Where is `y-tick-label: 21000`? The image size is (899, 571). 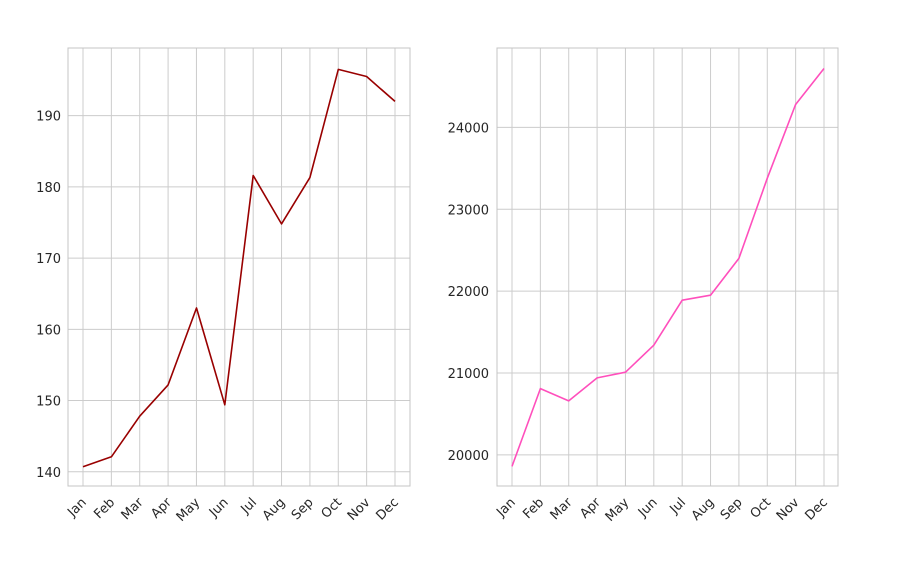
y-tick-label: 21000 is located at coordinates (468, 374).